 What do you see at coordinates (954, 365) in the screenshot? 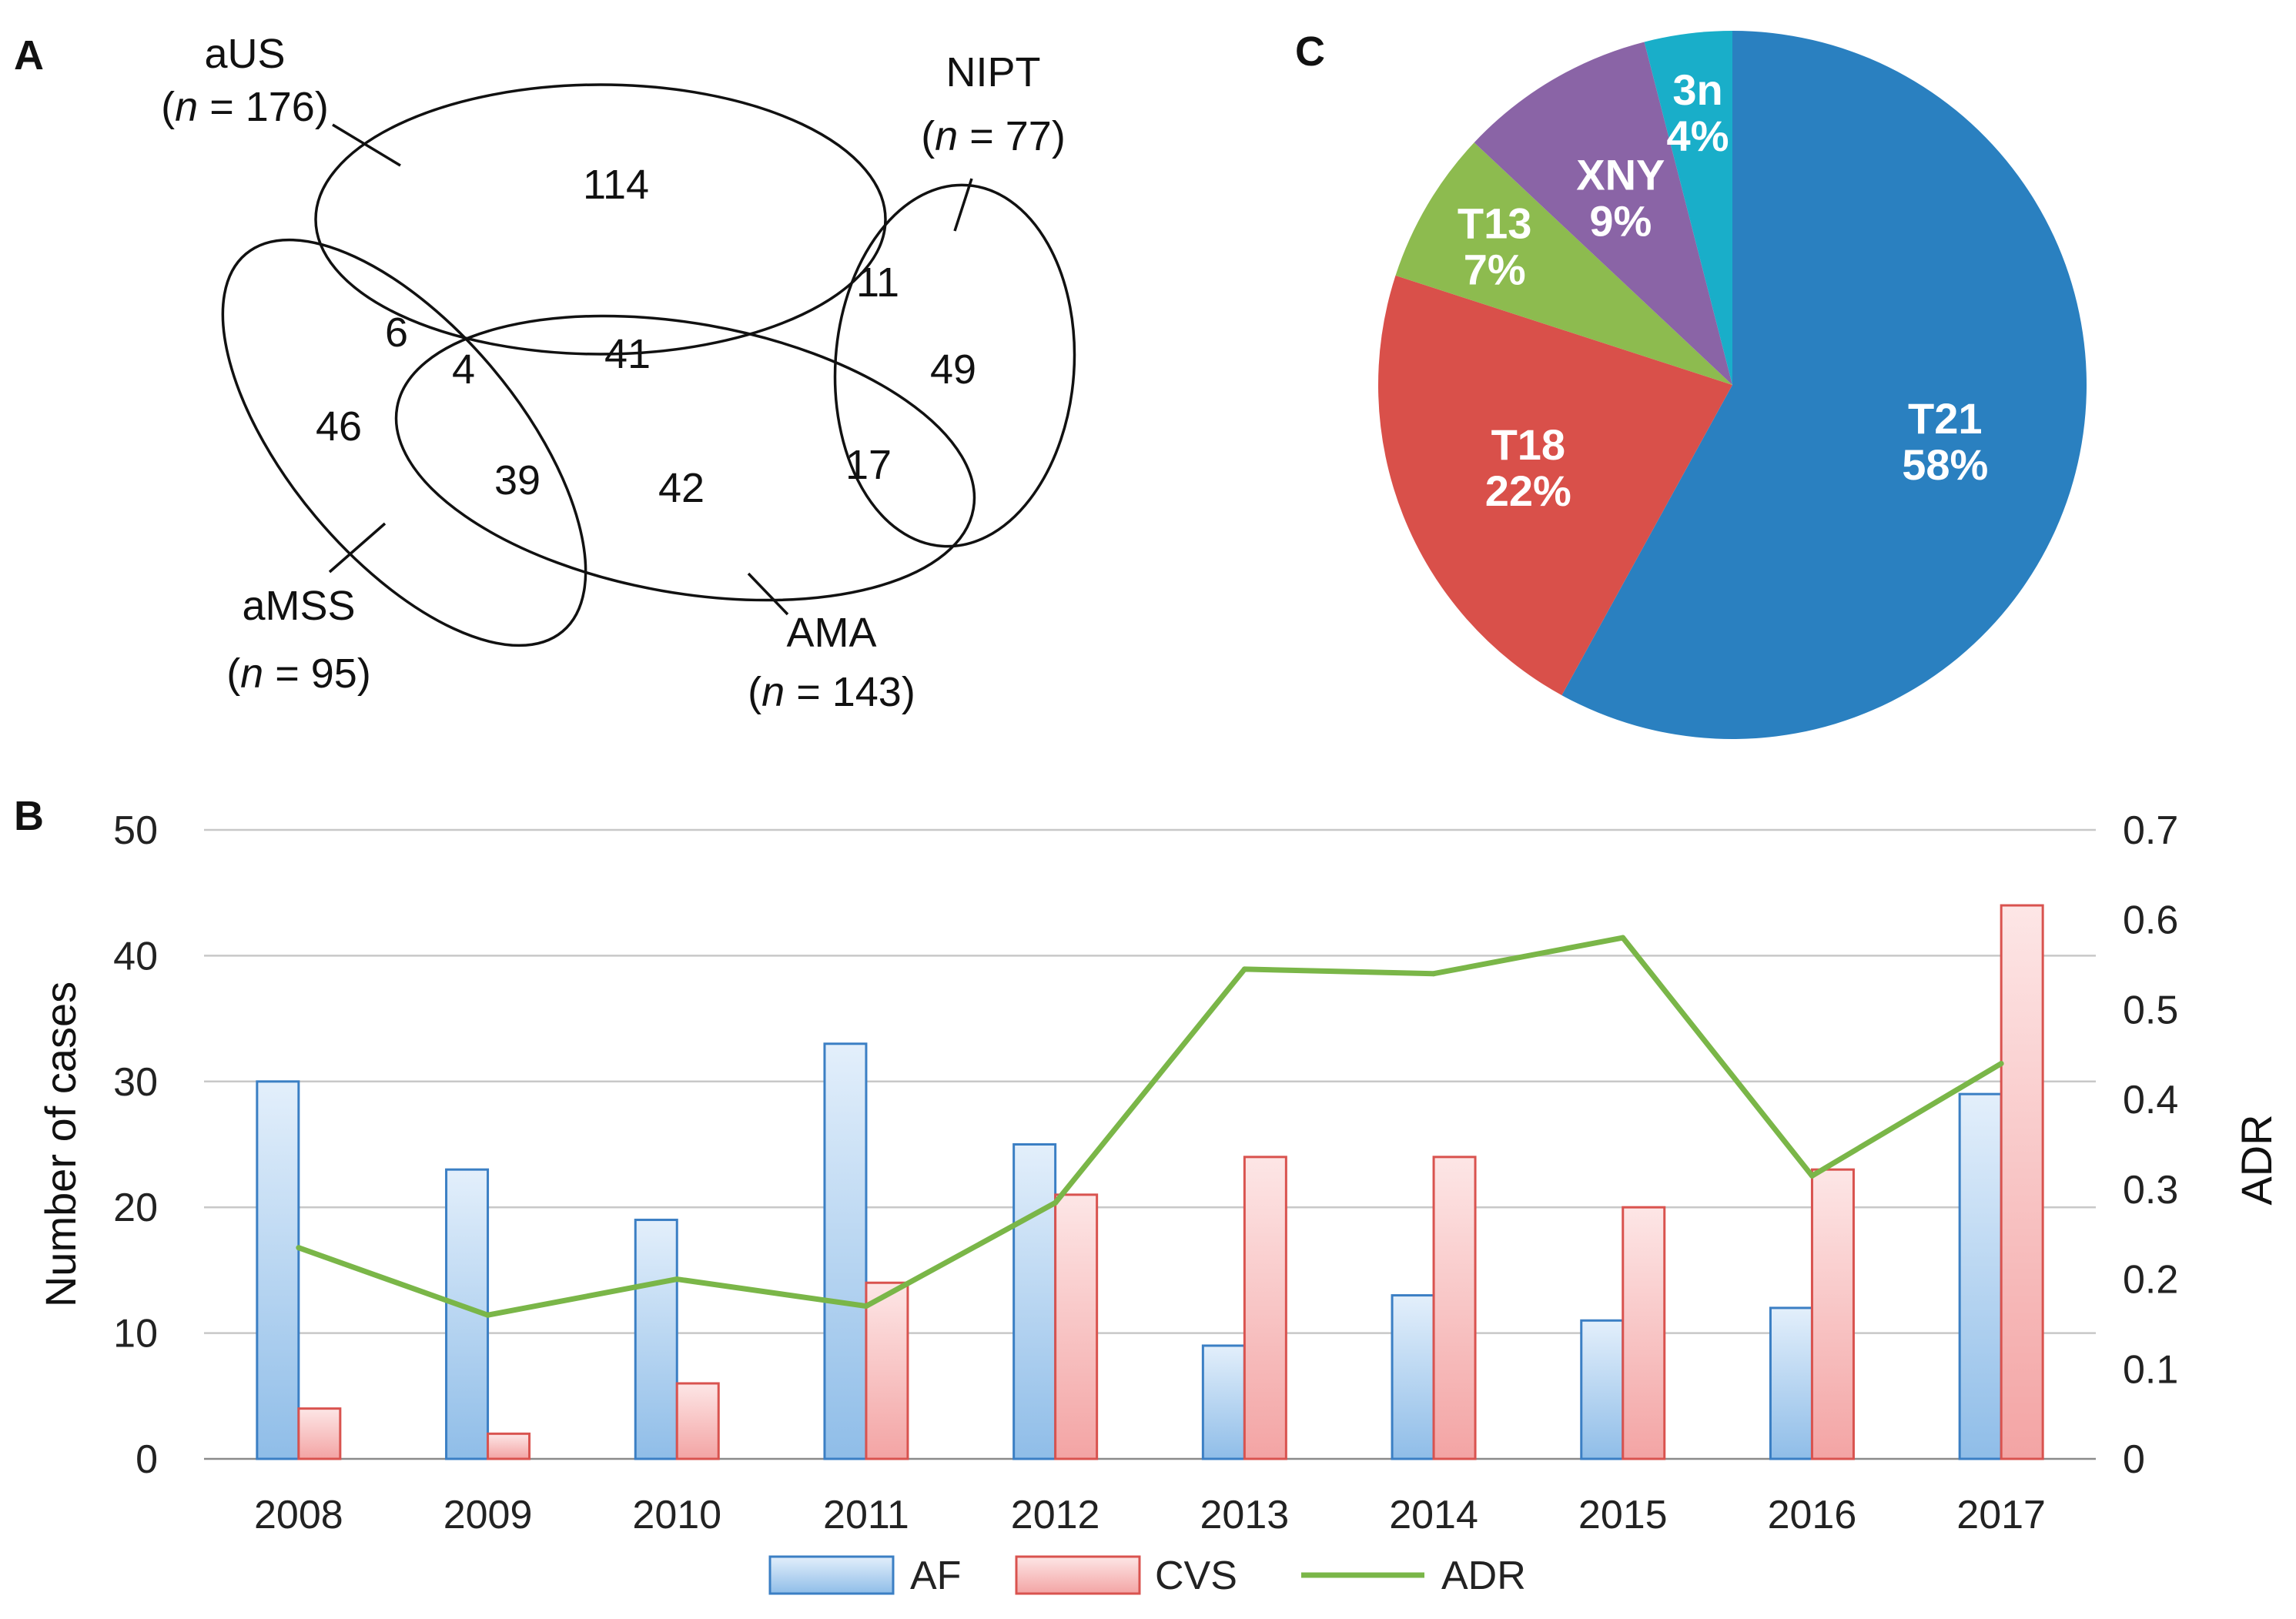
I see `venn-set-nipt` at bounding box center [954, 365].